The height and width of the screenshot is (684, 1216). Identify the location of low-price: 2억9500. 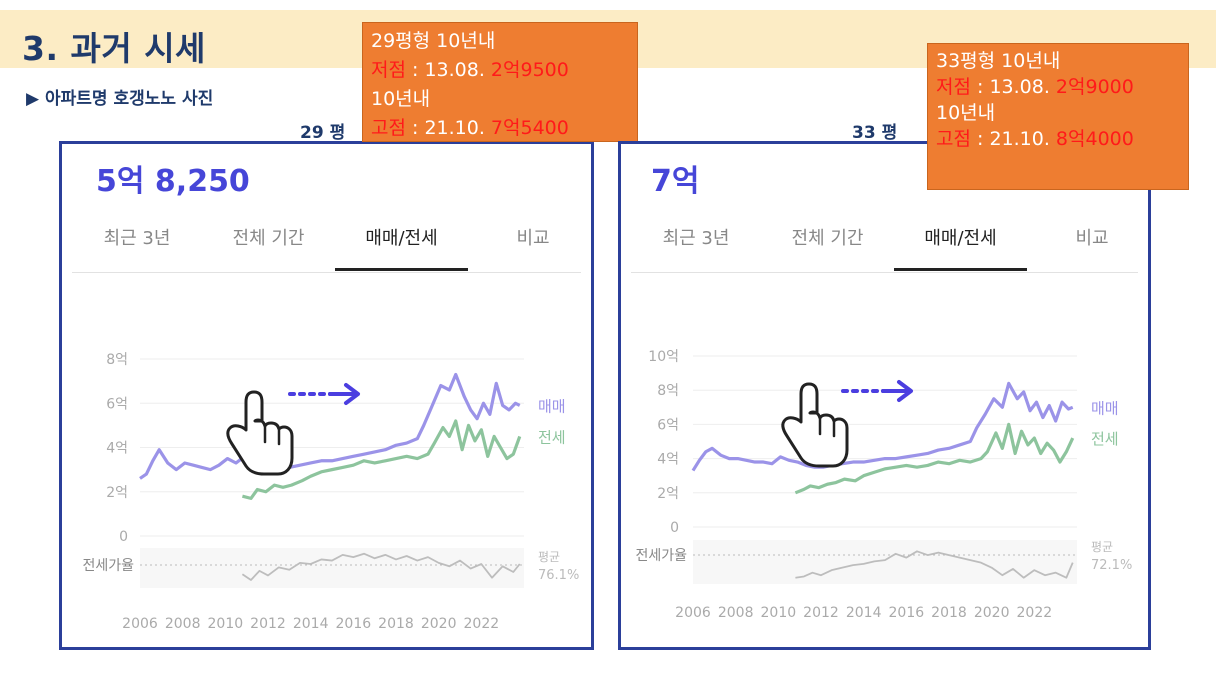
(526, 70).